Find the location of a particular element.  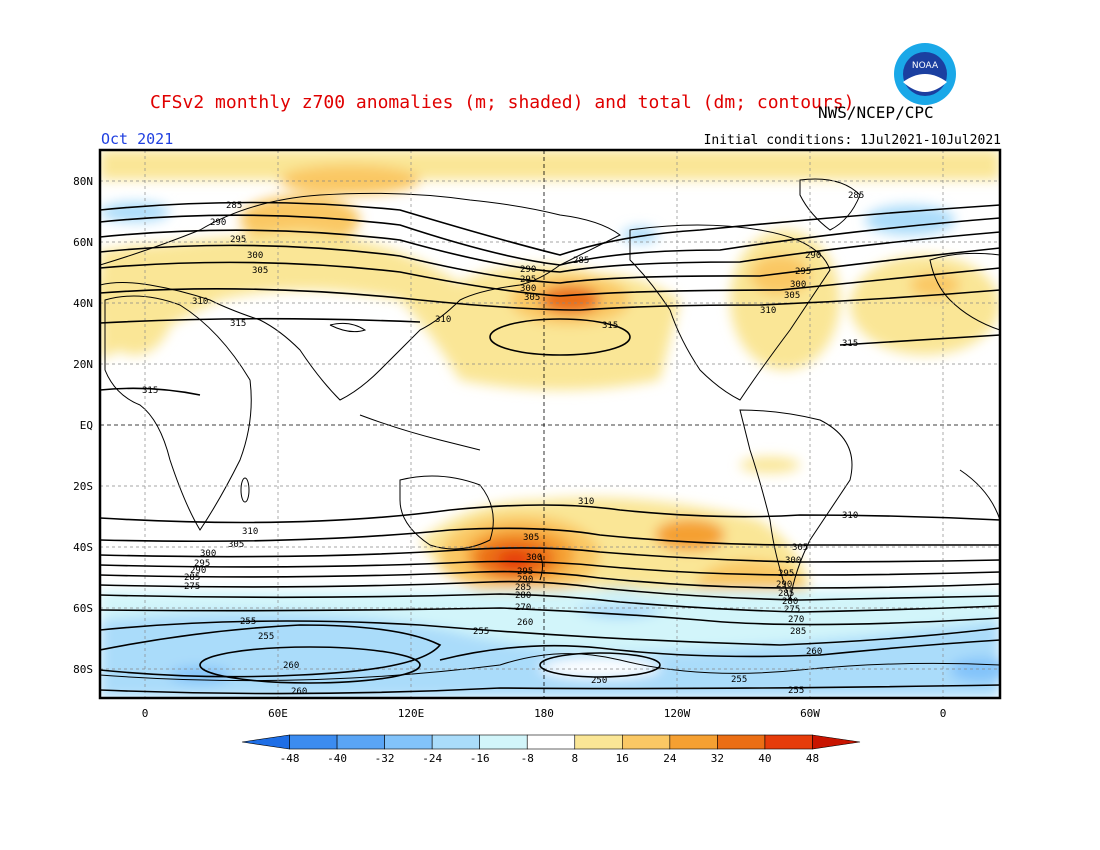

lon-axis-labels: 0 60E 120E 180 120W 60W 0 is located at coordinates (544, 713).